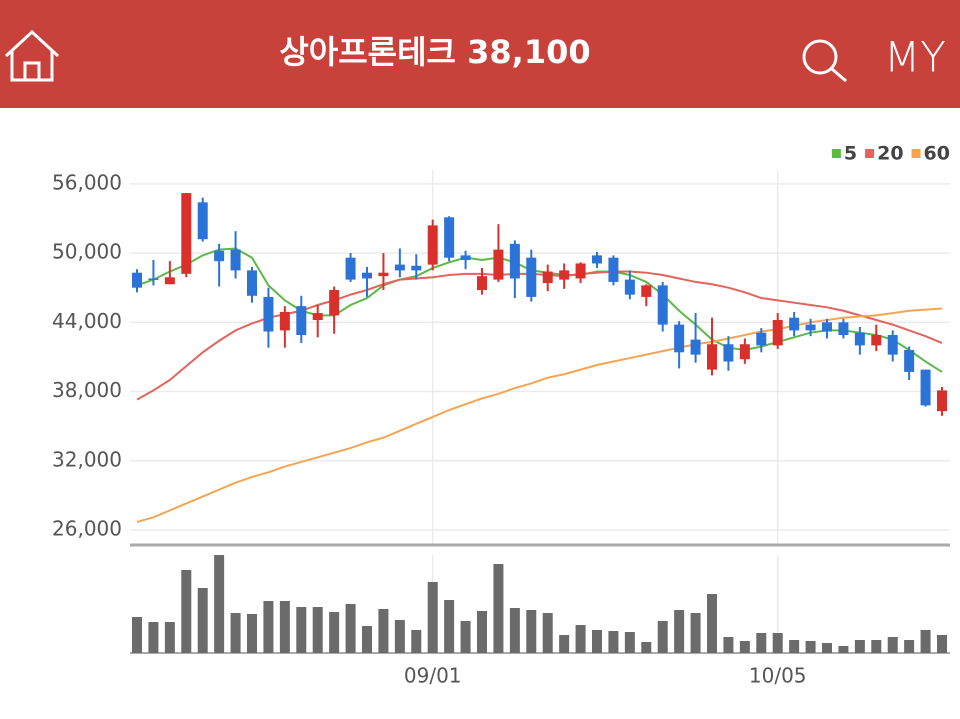 This screenshot has width=960, height=719. I want to click on y-tick-label: 56,000, so click(87, 182).